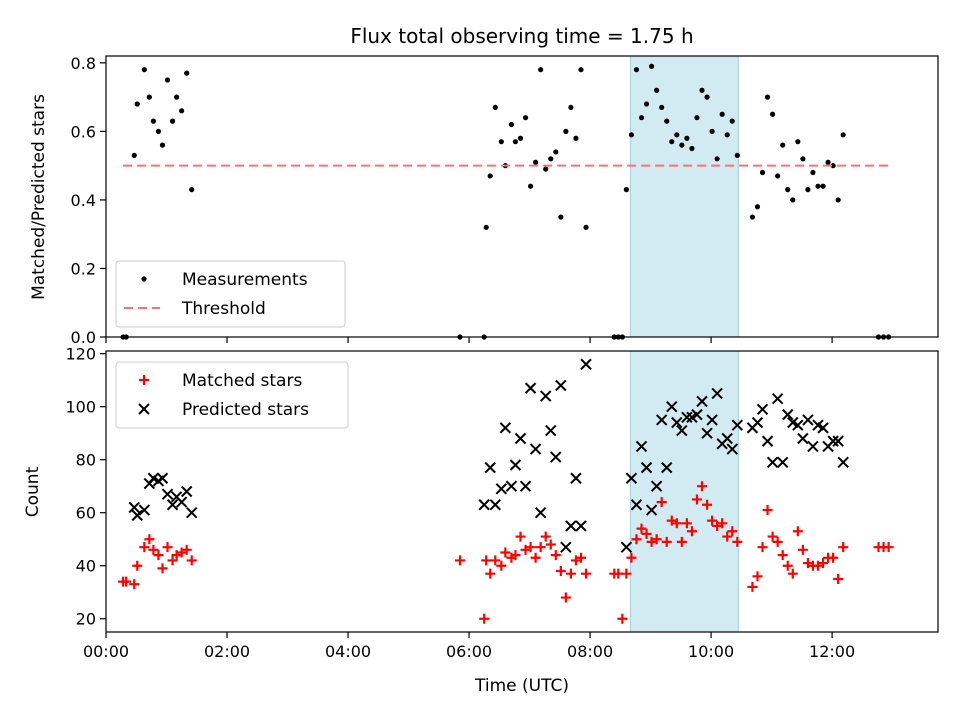 This screenshot has height=720, width=960. Describe the element at coordinates (83, 63) in the screenshot. I see `y-tick-label: 0.8` at that location.